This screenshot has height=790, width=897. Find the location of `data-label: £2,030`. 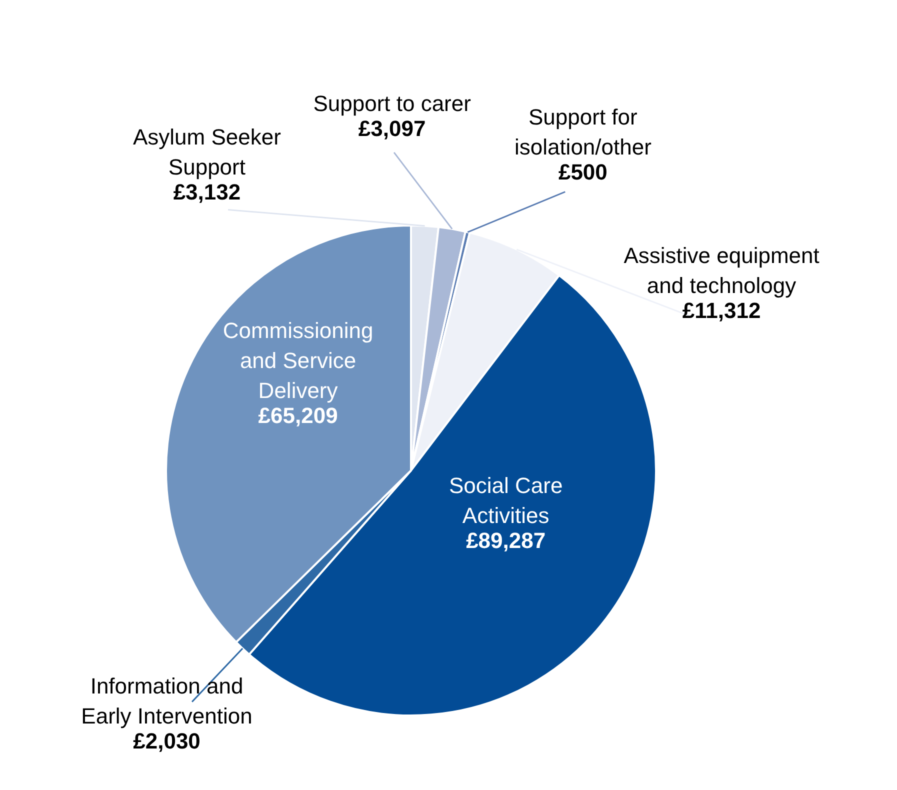

data-label: £2,030 is located at coordinates (166, 741).